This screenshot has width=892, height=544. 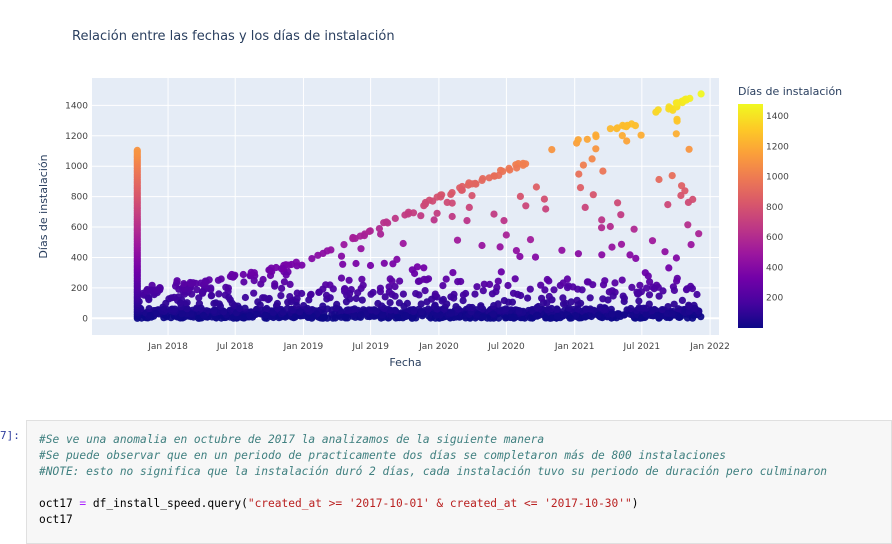 I want to click on colorbar, so click(x=750, y=216).